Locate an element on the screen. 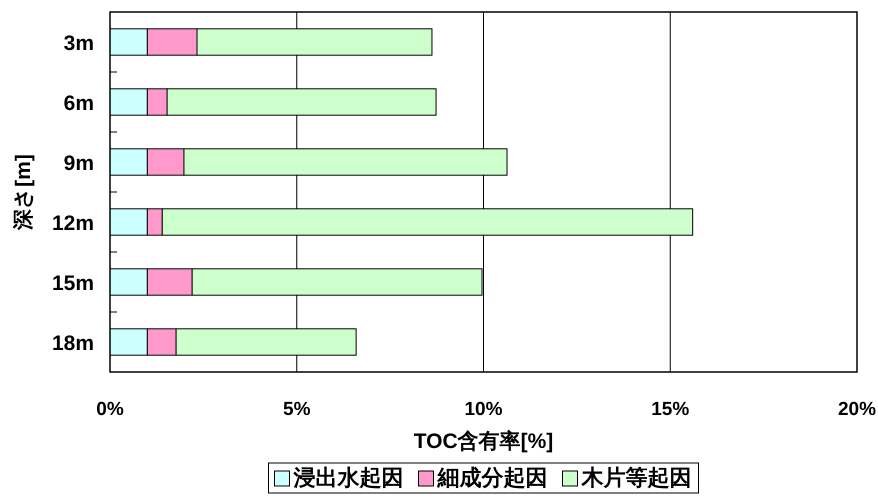  x-tick-label: 15% is located at coordinates (670, 409).